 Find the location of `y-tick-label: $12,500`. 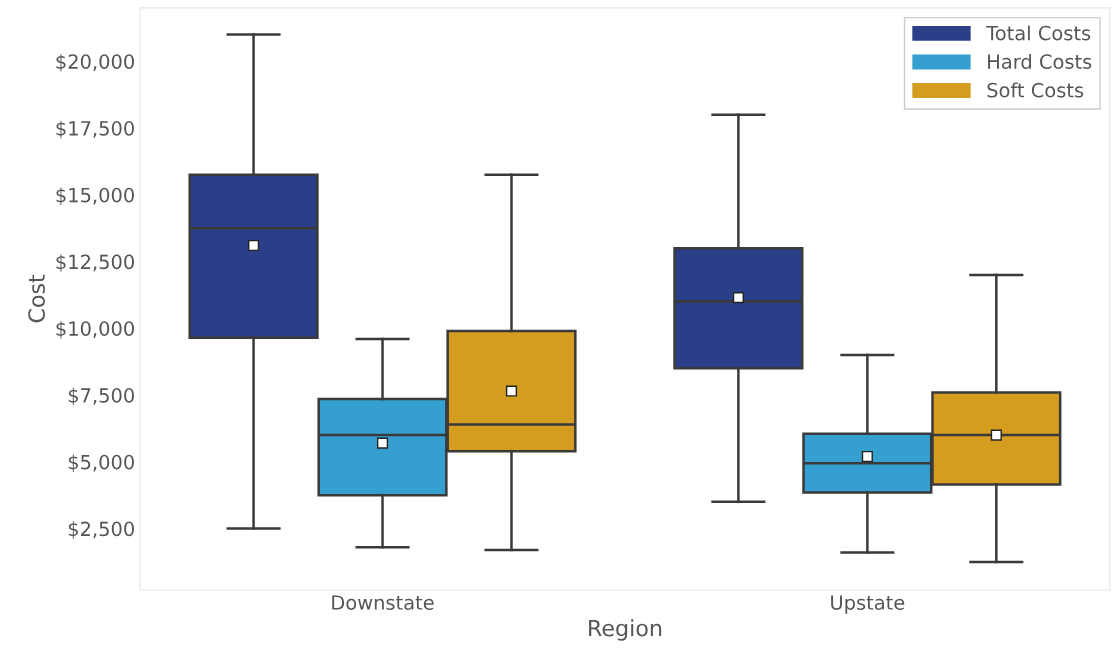

y-tick-label: $12,500 is located at coordinates (95, 263).